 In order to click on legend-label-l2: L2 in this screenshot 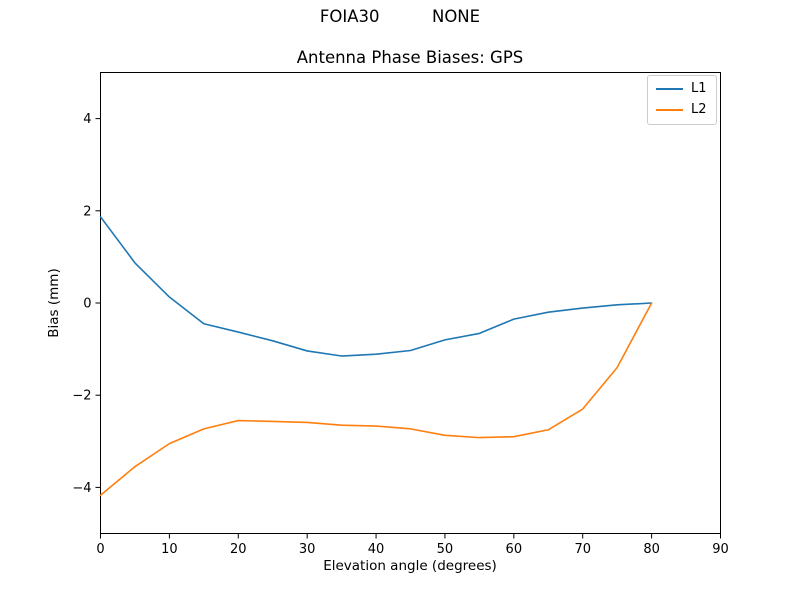, I will do `click(699, 109)`.